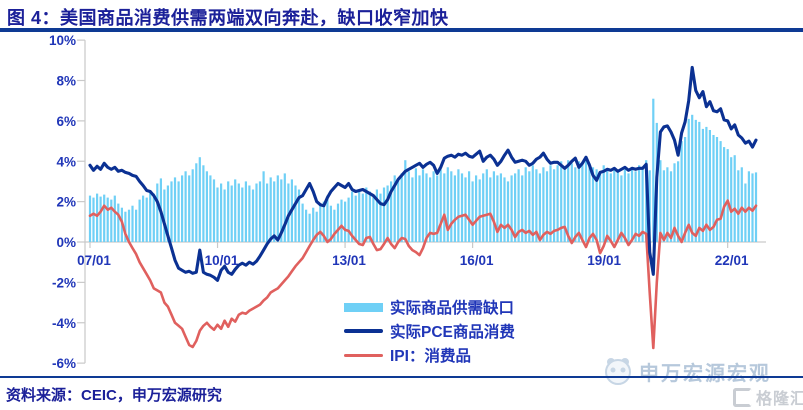 The image size is (803, 410). I want to click on svg-text: 4%, so click(66, 161).